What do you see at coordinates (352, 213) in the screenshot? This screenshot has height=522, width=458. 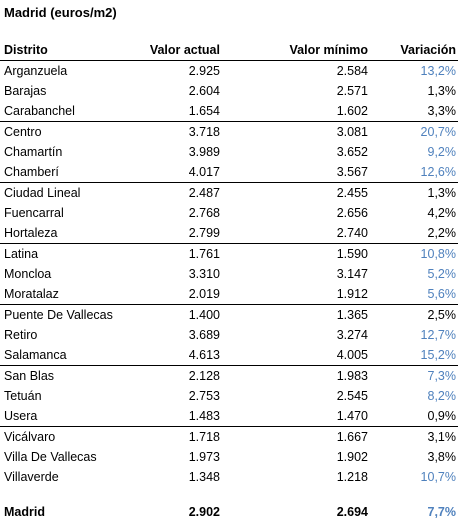 I see `cell-valor-minimo: 2.656` at bounding box center [352, 213].